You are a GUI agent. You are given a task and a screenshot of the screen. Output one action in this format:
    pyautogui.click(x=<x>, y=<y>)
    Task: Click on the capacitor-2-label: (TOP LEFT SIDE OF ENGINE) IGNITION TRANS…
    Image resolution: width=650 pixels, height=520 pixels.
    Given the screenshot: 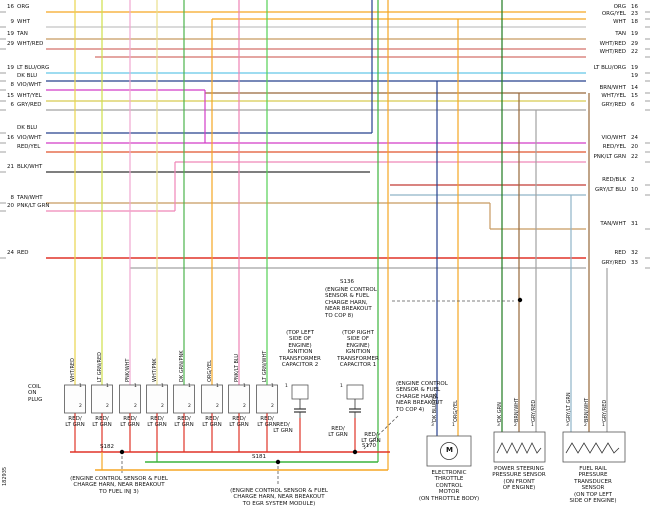 What is the action you would take?
    pyautogui.click(x=300, y=349)
    